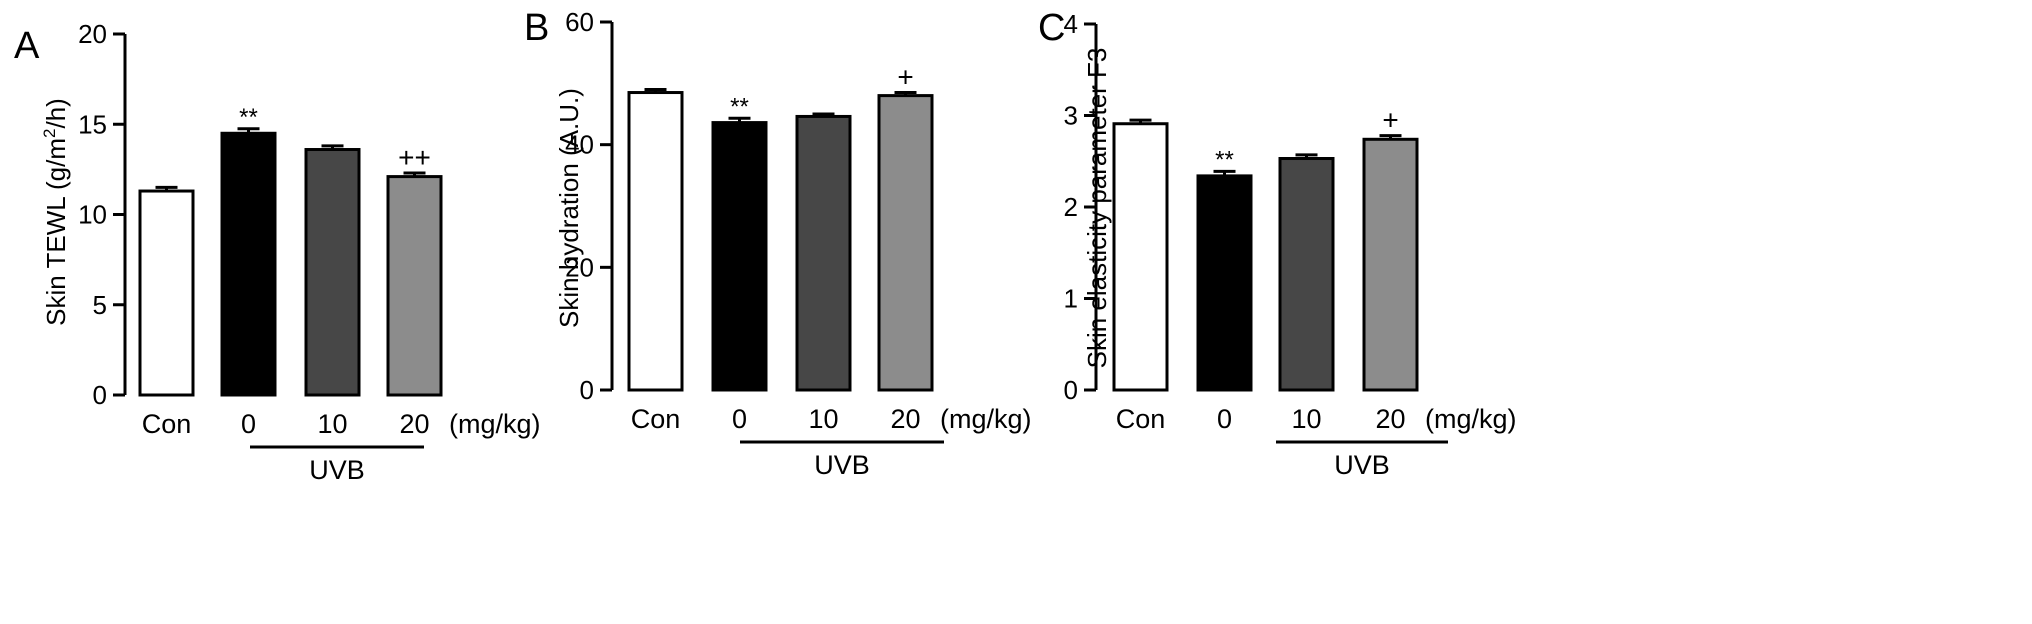 The width and height of the screenshot is (2032, 624). What do you see at coordinates (56, 113) in the screenshot?
I see `y-axis-label-part: /h)` at bounding box center [56, 113].